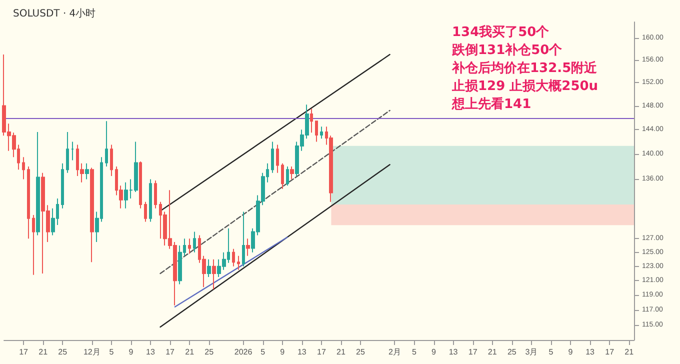 The width and height of the screenshot is (680, 364). What do you see at coordinates (531, 352) in the screenshot?
I see `x-tick-label: 3月` at bounding box center [531, 352].